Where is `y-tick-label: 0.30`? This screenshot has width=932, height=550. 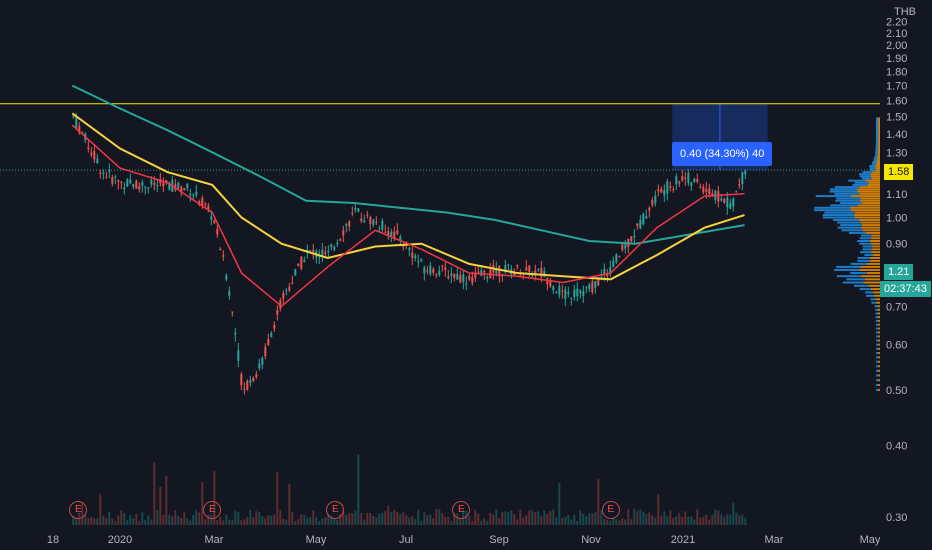 y-tick-label: 0.30 is located at coordinates (896, 518).